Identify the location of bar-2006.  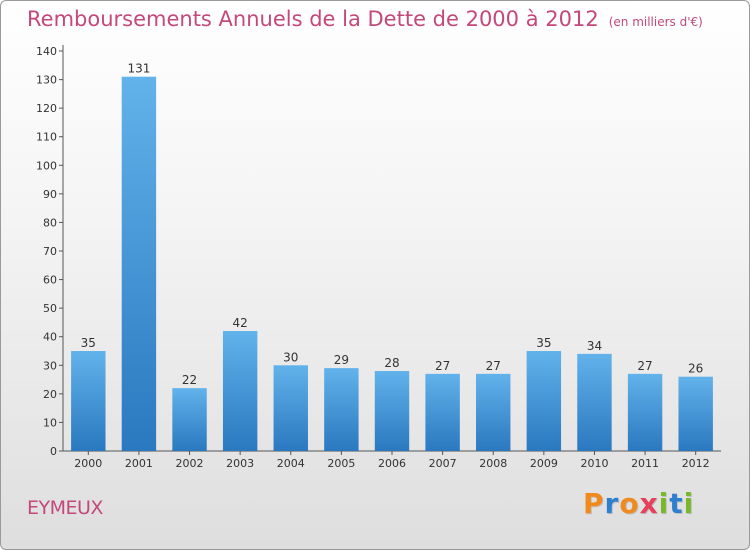
(392, 411).